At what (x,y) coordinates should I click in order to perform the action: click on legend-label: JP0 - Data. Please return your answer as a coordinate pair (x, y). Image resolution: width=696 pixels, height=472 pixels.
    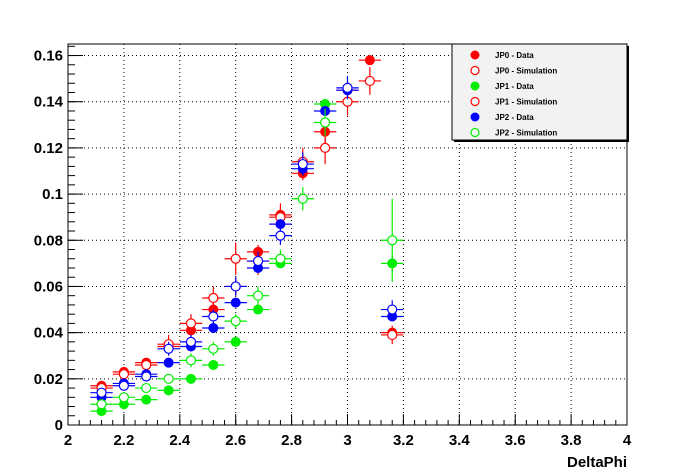
    Looking at the image, I should click on (514, 55).